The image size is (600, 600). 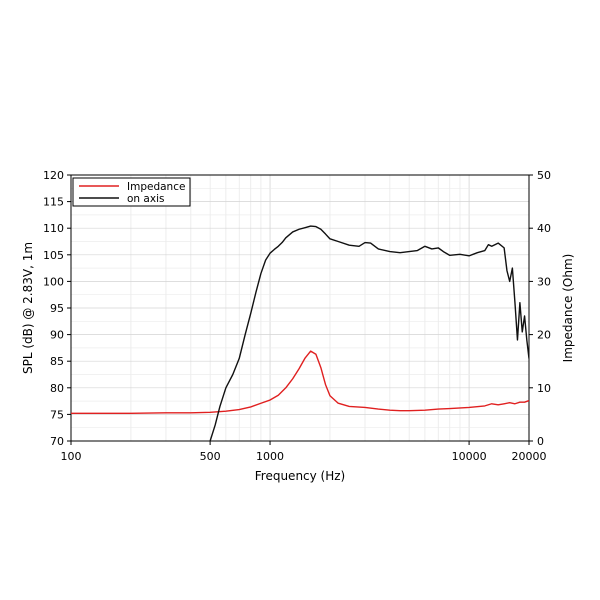 I want to click on x-tick-label: 1000, so click(x=270, y=456).